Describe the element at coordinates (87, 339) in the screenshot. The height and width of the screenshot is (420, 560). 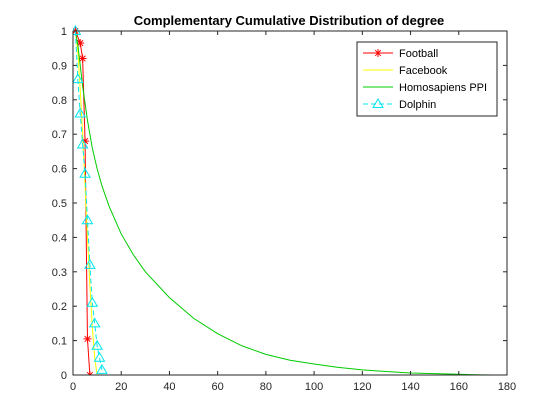
I see `data-point-football` at that location.